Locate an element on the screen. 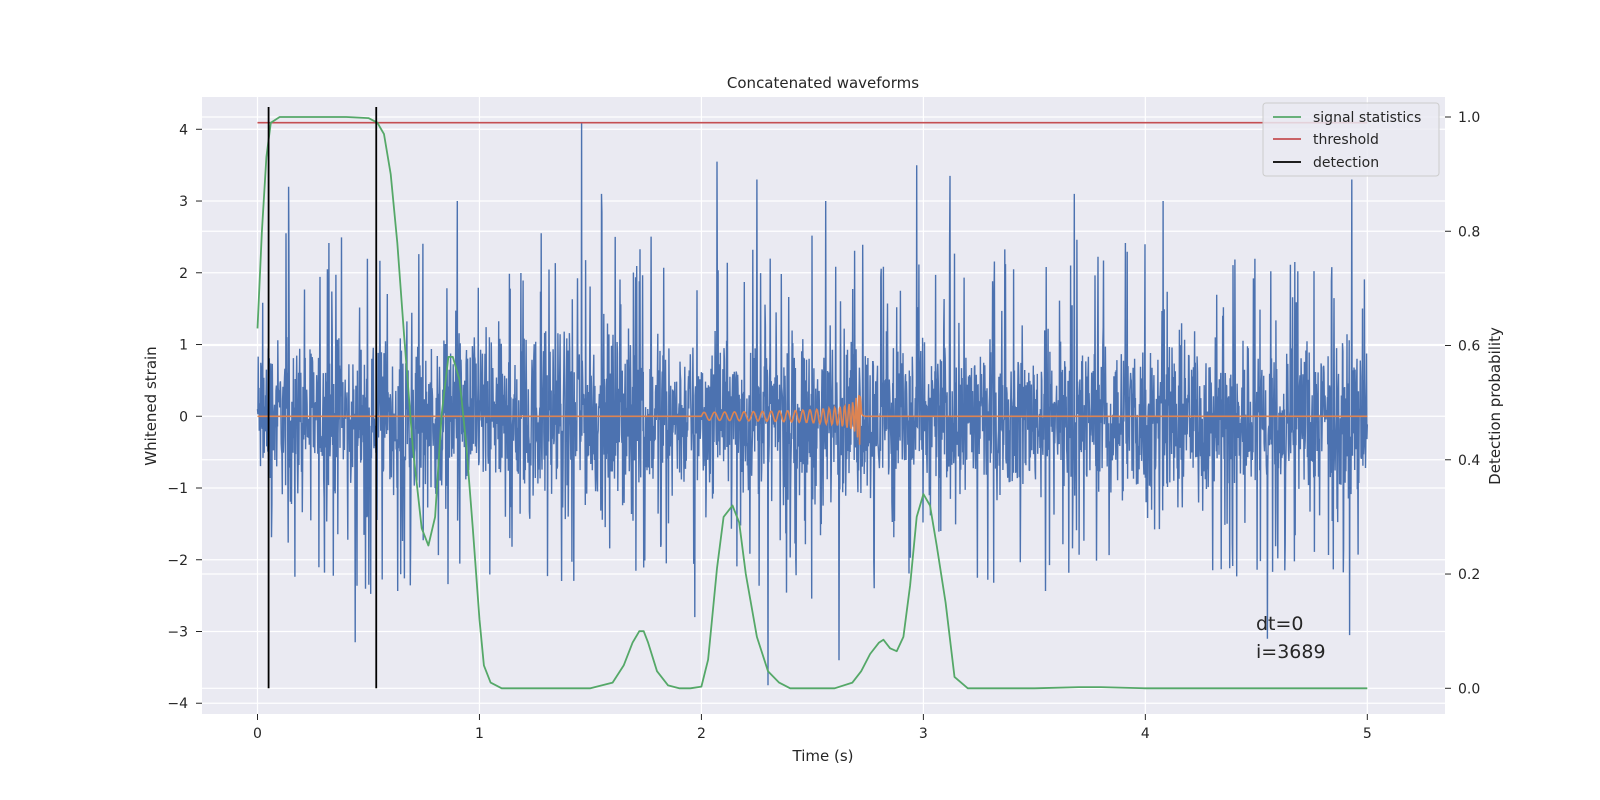  y-tick-label: −4 is located at coordinates (177, 704).